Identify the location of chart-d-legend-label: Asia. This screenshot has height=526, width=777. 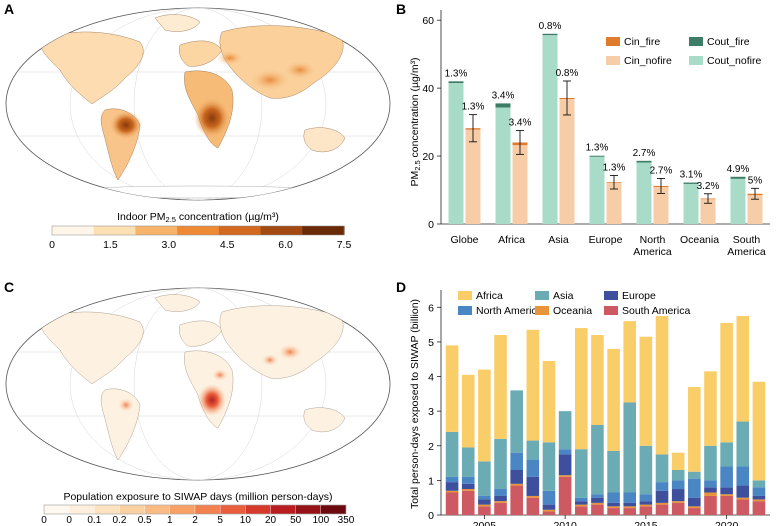
(563, 296).